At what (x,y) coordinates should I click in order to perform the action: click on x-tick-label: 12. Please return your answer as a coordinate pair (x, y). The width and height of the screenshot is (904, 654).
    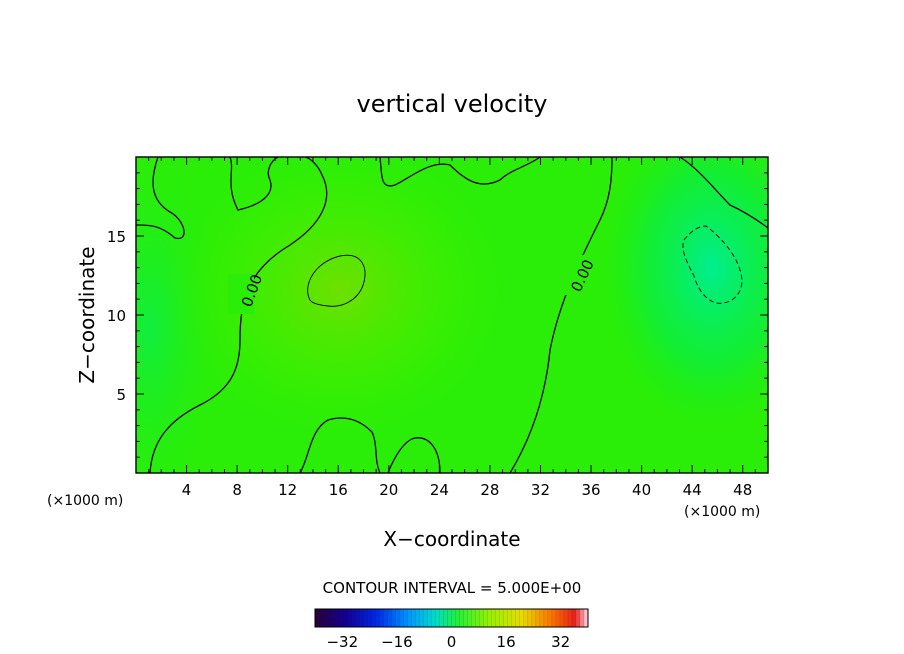
    Looking at the image, I should click on (287, 490).